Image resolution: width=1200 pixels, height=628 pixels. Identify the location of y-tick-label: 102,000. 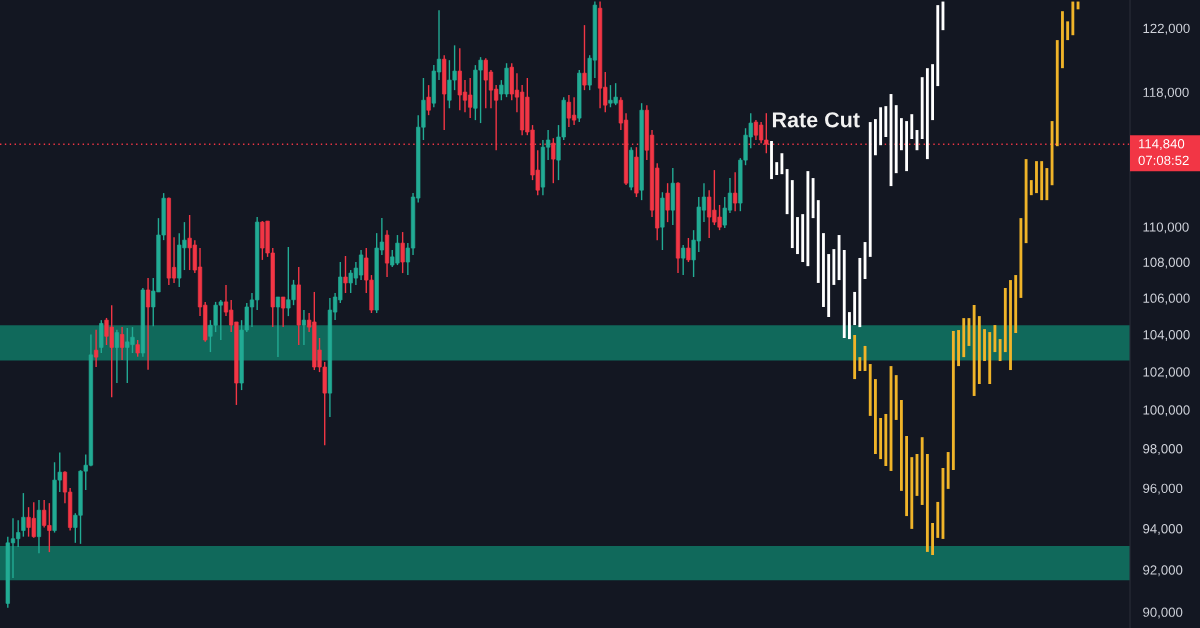
(1166, 373).